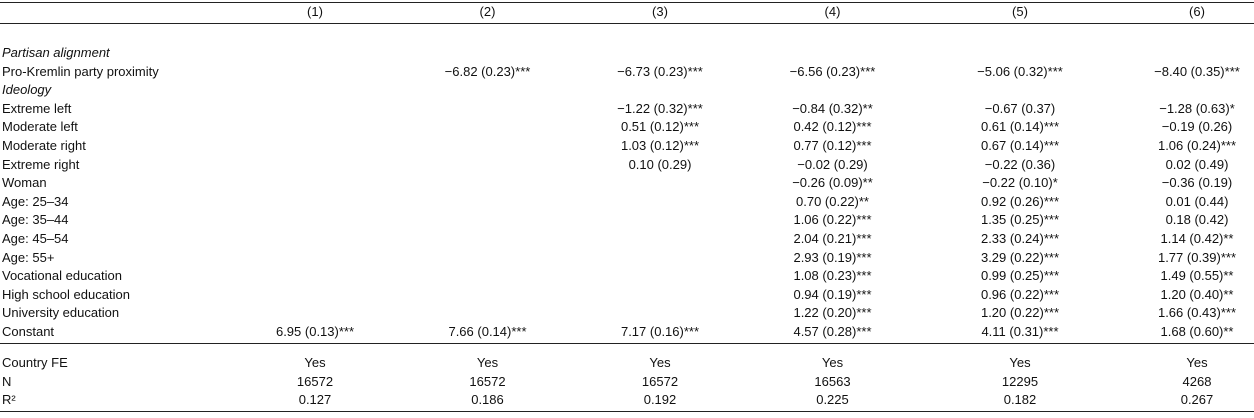  Describe the element at coordinates (487, 11) in the screenshot. I see `column-header: (2)` at that location.